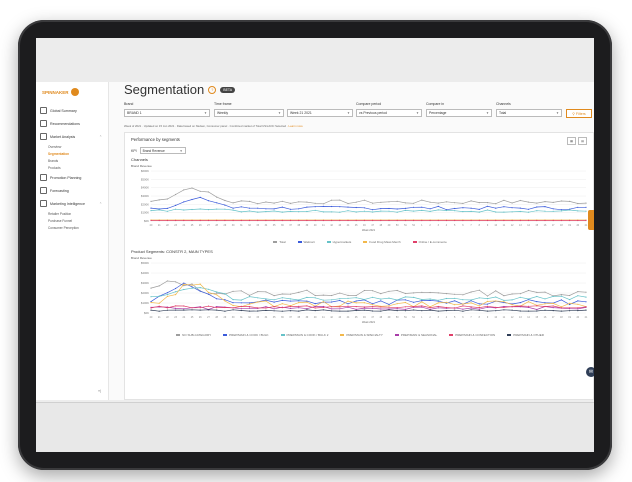 The width and height of the screenshot is (632, 482). I want to click on sidebar-item-global-summary: Global Summary, so click(72, 110).